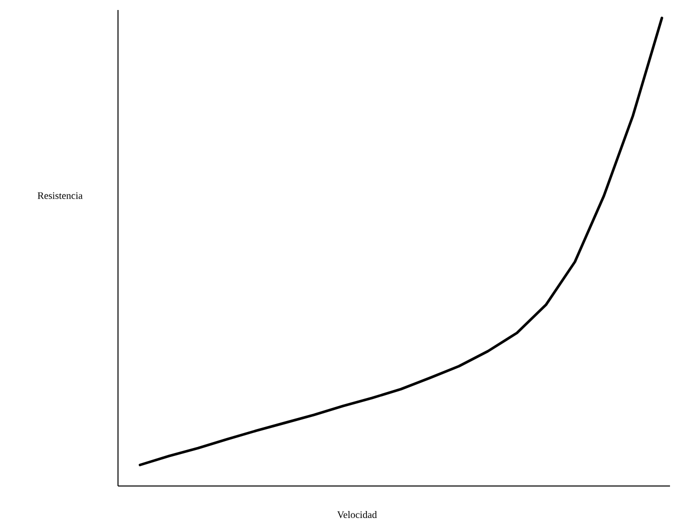 Image resolution: width=678 pixels, height=522 pixels. I want to click on x-axis-title: Velocidad, so click(357, 514).